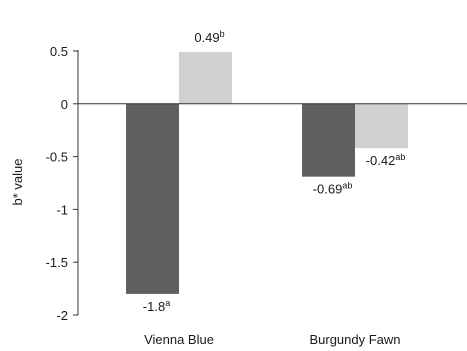 This screenshot has width=467, height=351. I want to click on y-tick-label: -1, so click(62, 209).